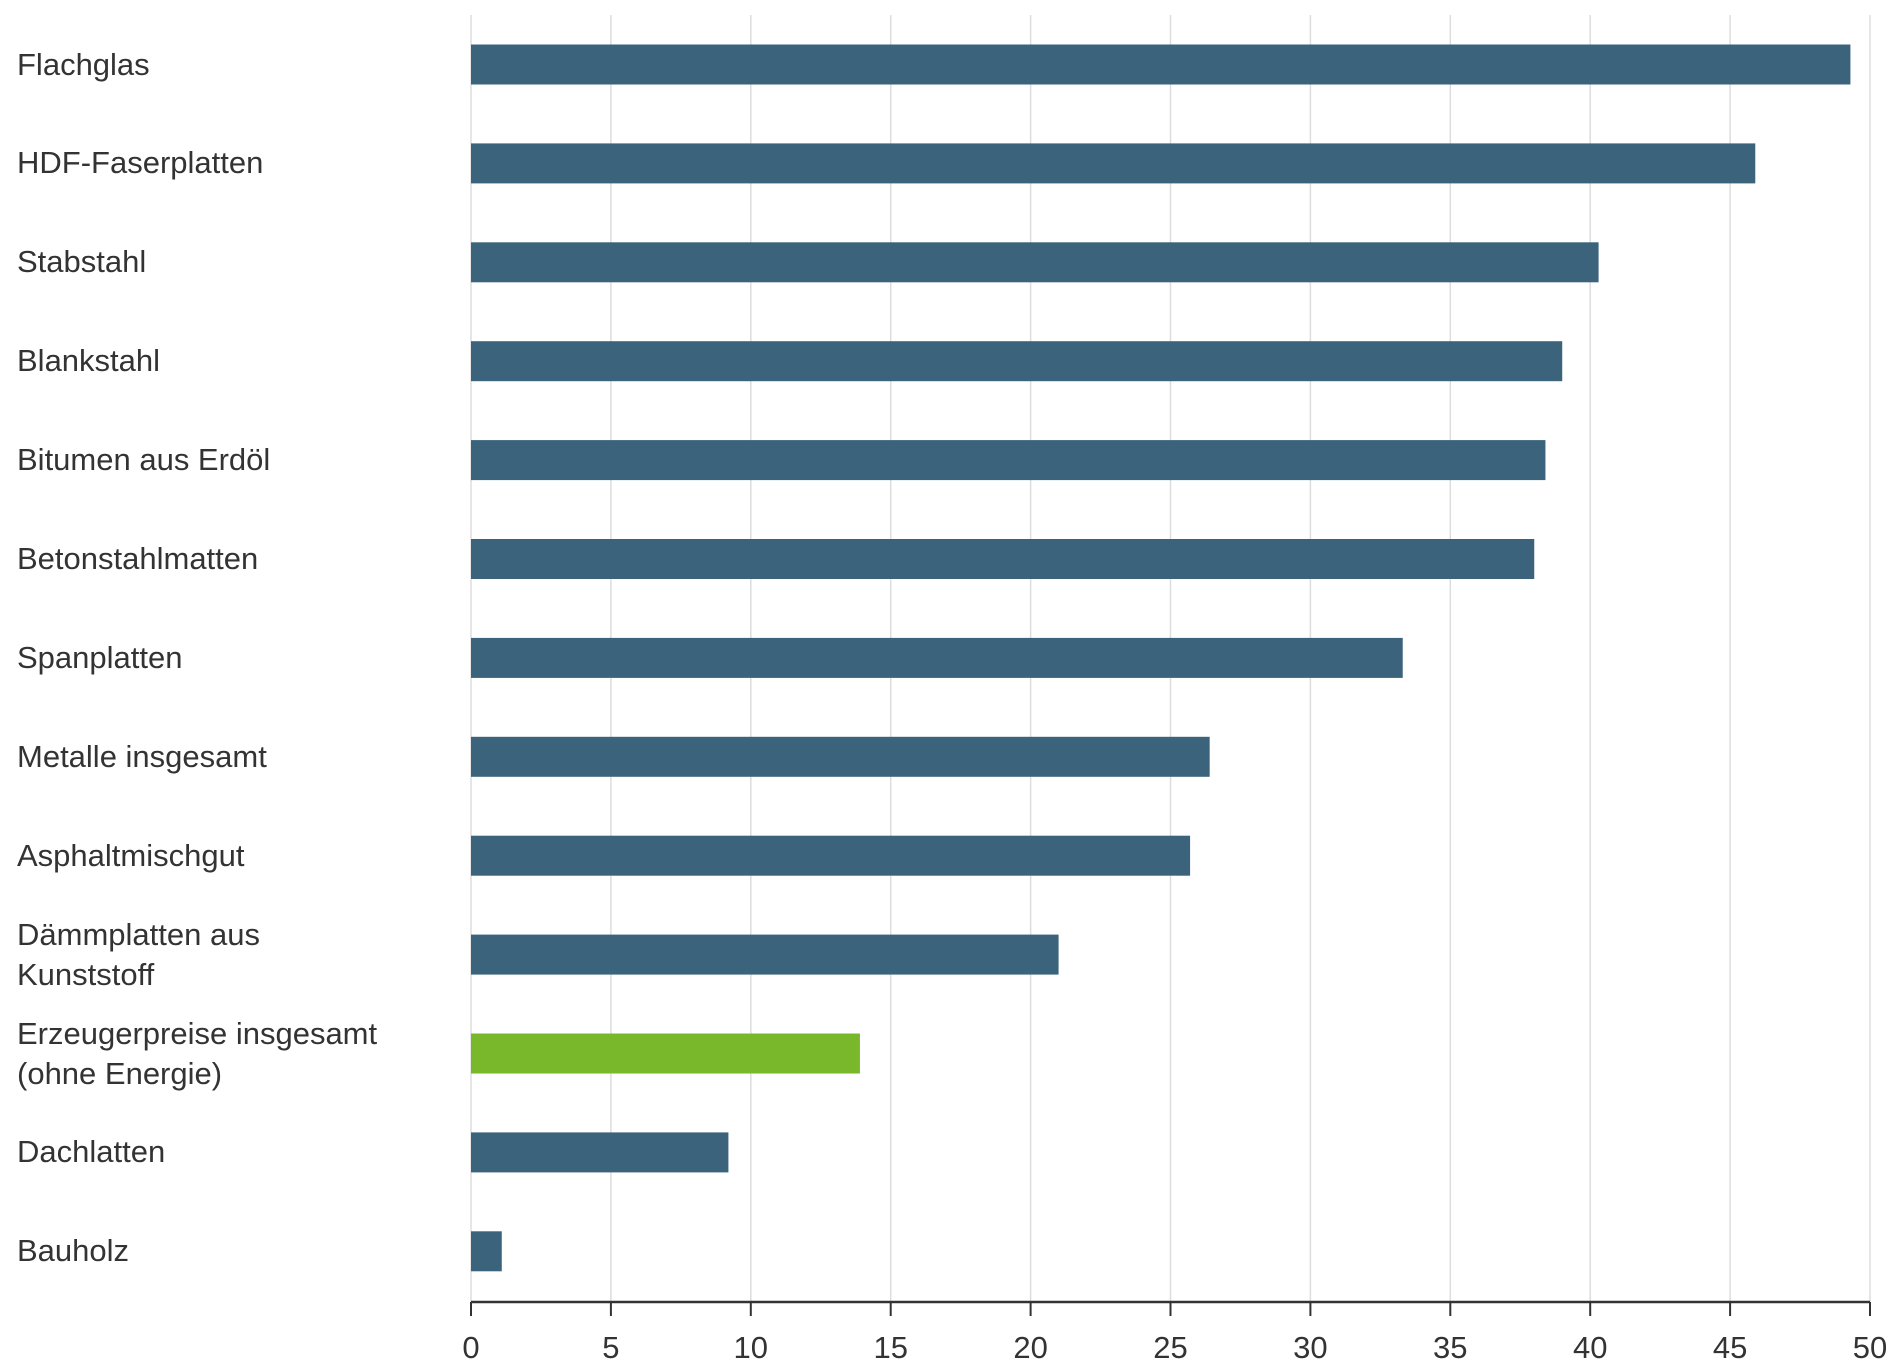  What do you see at coordinates (1170, 1347) in the screenshot?
I see `x-tick-label: 25` at bounding box center [1170, 1347].